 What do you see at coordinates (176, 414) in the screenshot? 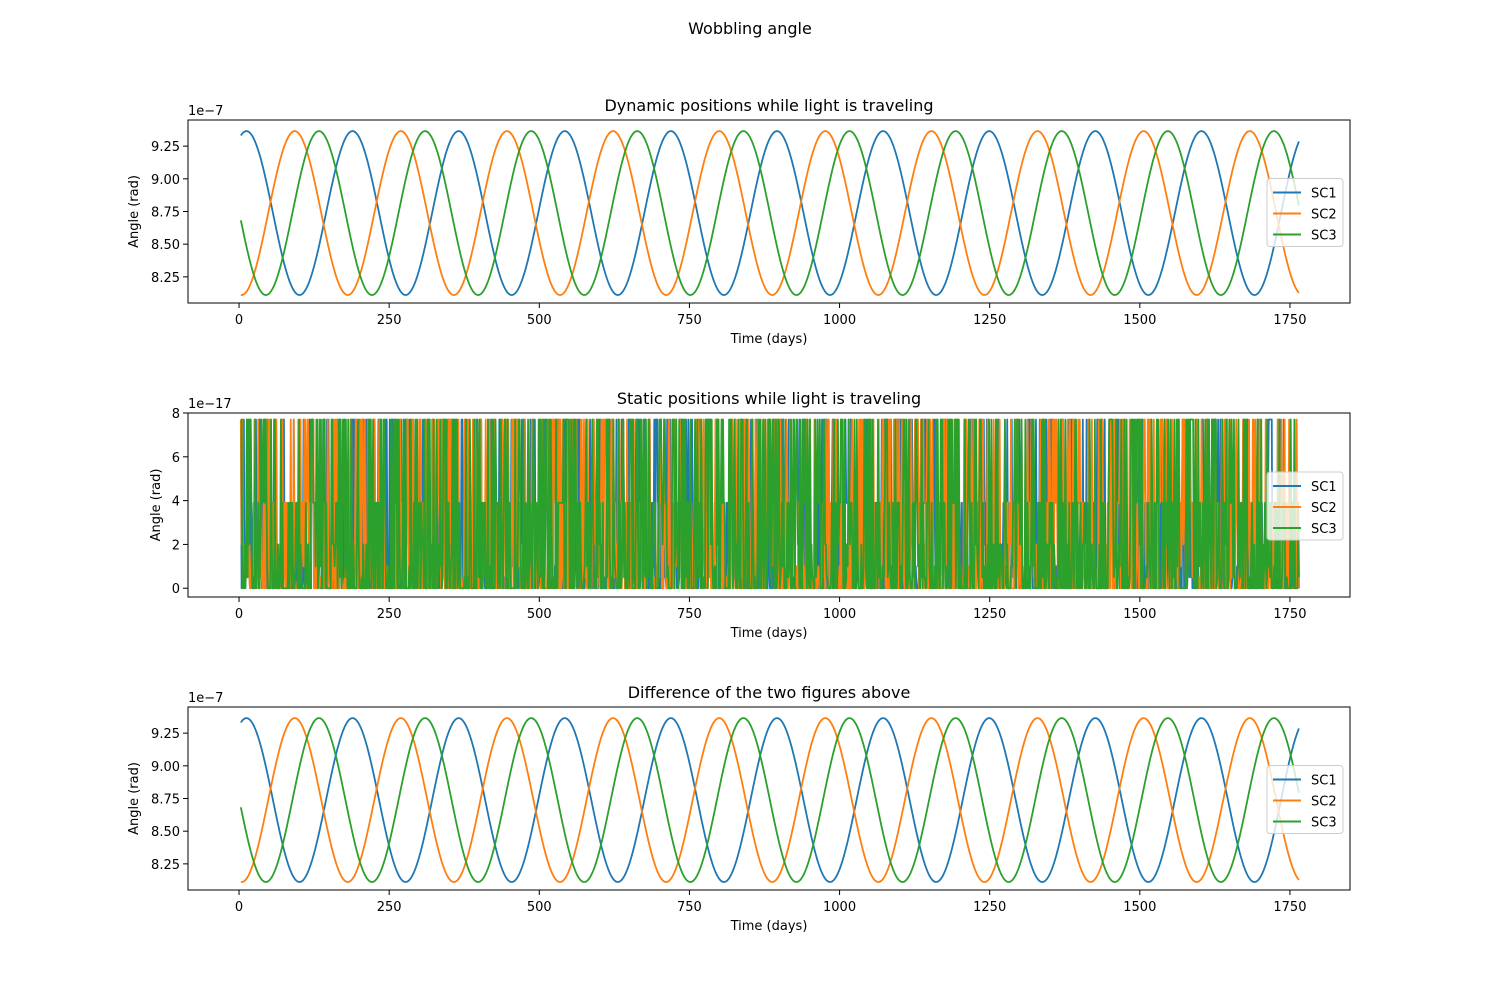
I see `y-tick-label: 8` at bounding box center [176, 414].